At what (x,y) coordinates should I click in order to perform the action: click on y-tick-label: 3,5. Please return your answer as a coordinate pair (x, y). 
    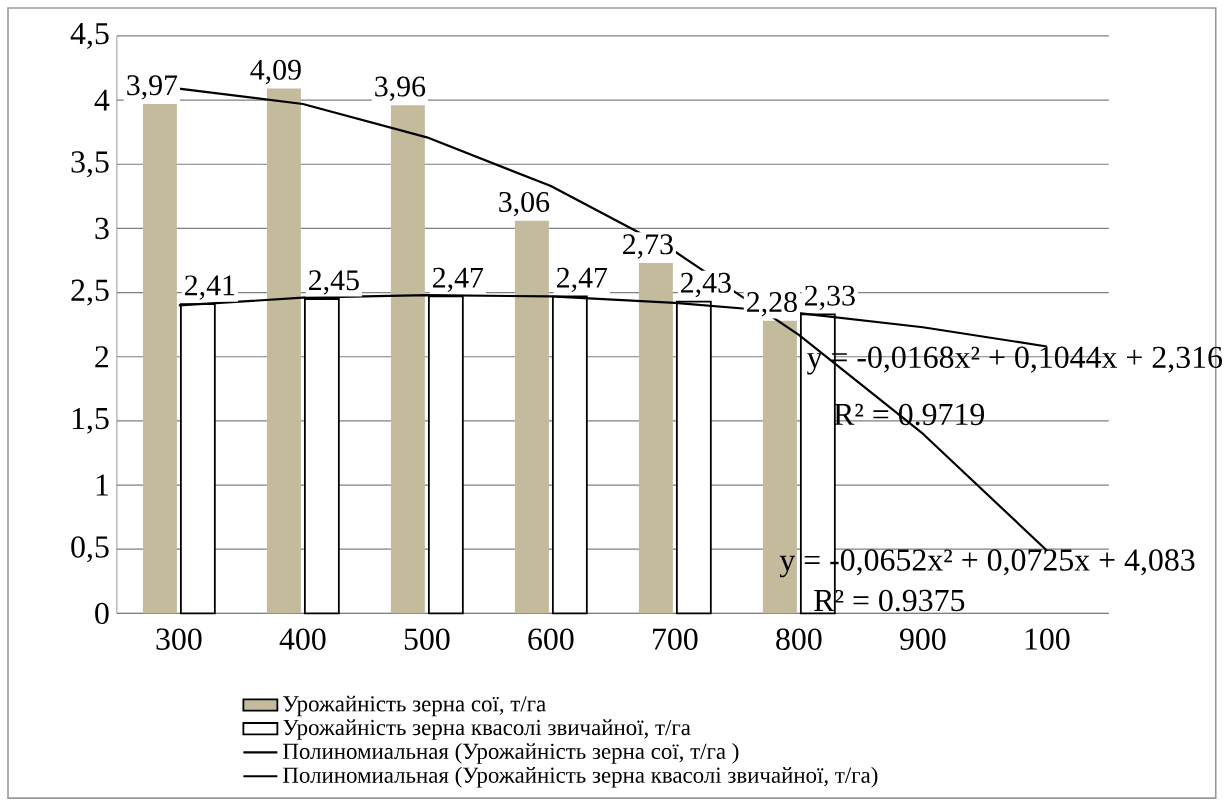
    Looking at the image, I should click on (90, 164).